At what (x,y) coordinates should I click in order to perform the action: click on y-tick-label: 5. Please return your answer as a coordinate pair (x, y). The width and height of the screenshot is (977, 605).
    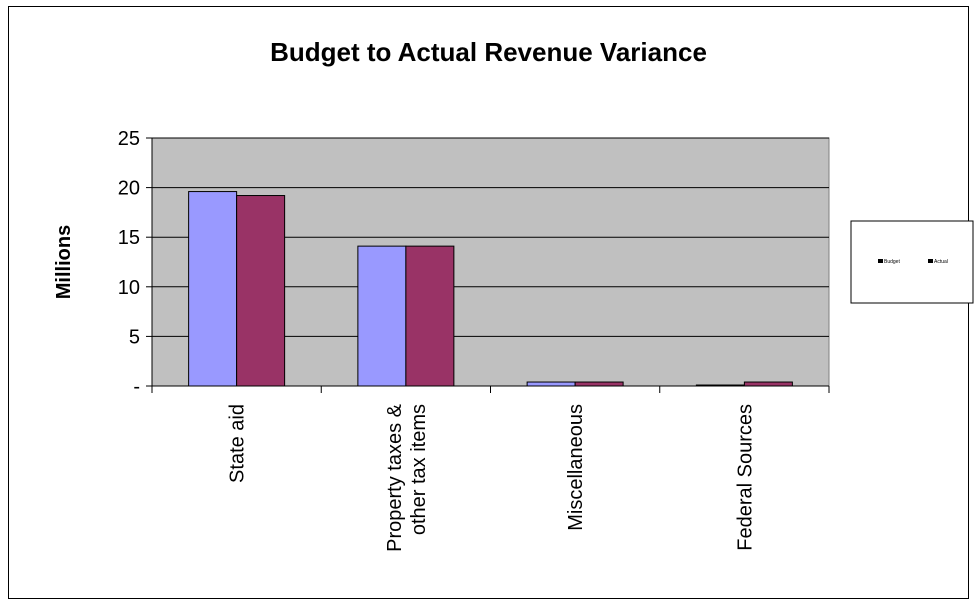
    Looking at the image, I should click on (134, 337).